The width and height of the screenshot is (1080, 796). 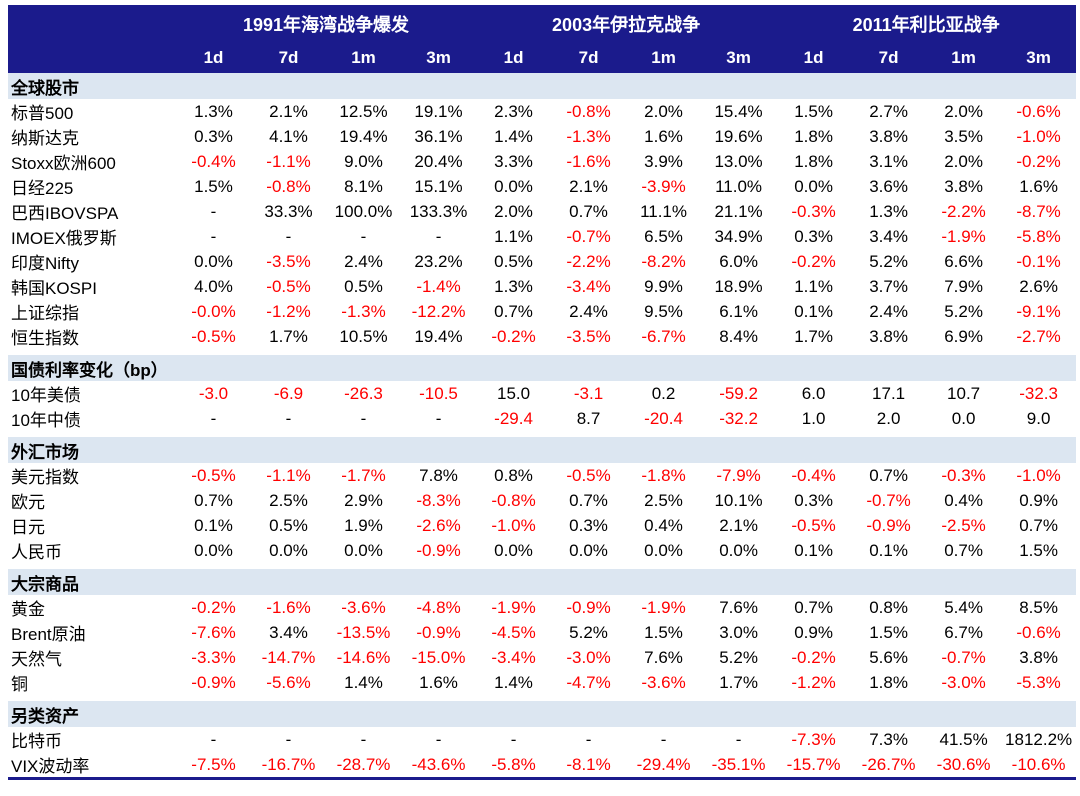 What do you see at coordinates (664, 211) in the screenshot?
I see `value-cell: 11.1%` at bounding box center [664, 211].